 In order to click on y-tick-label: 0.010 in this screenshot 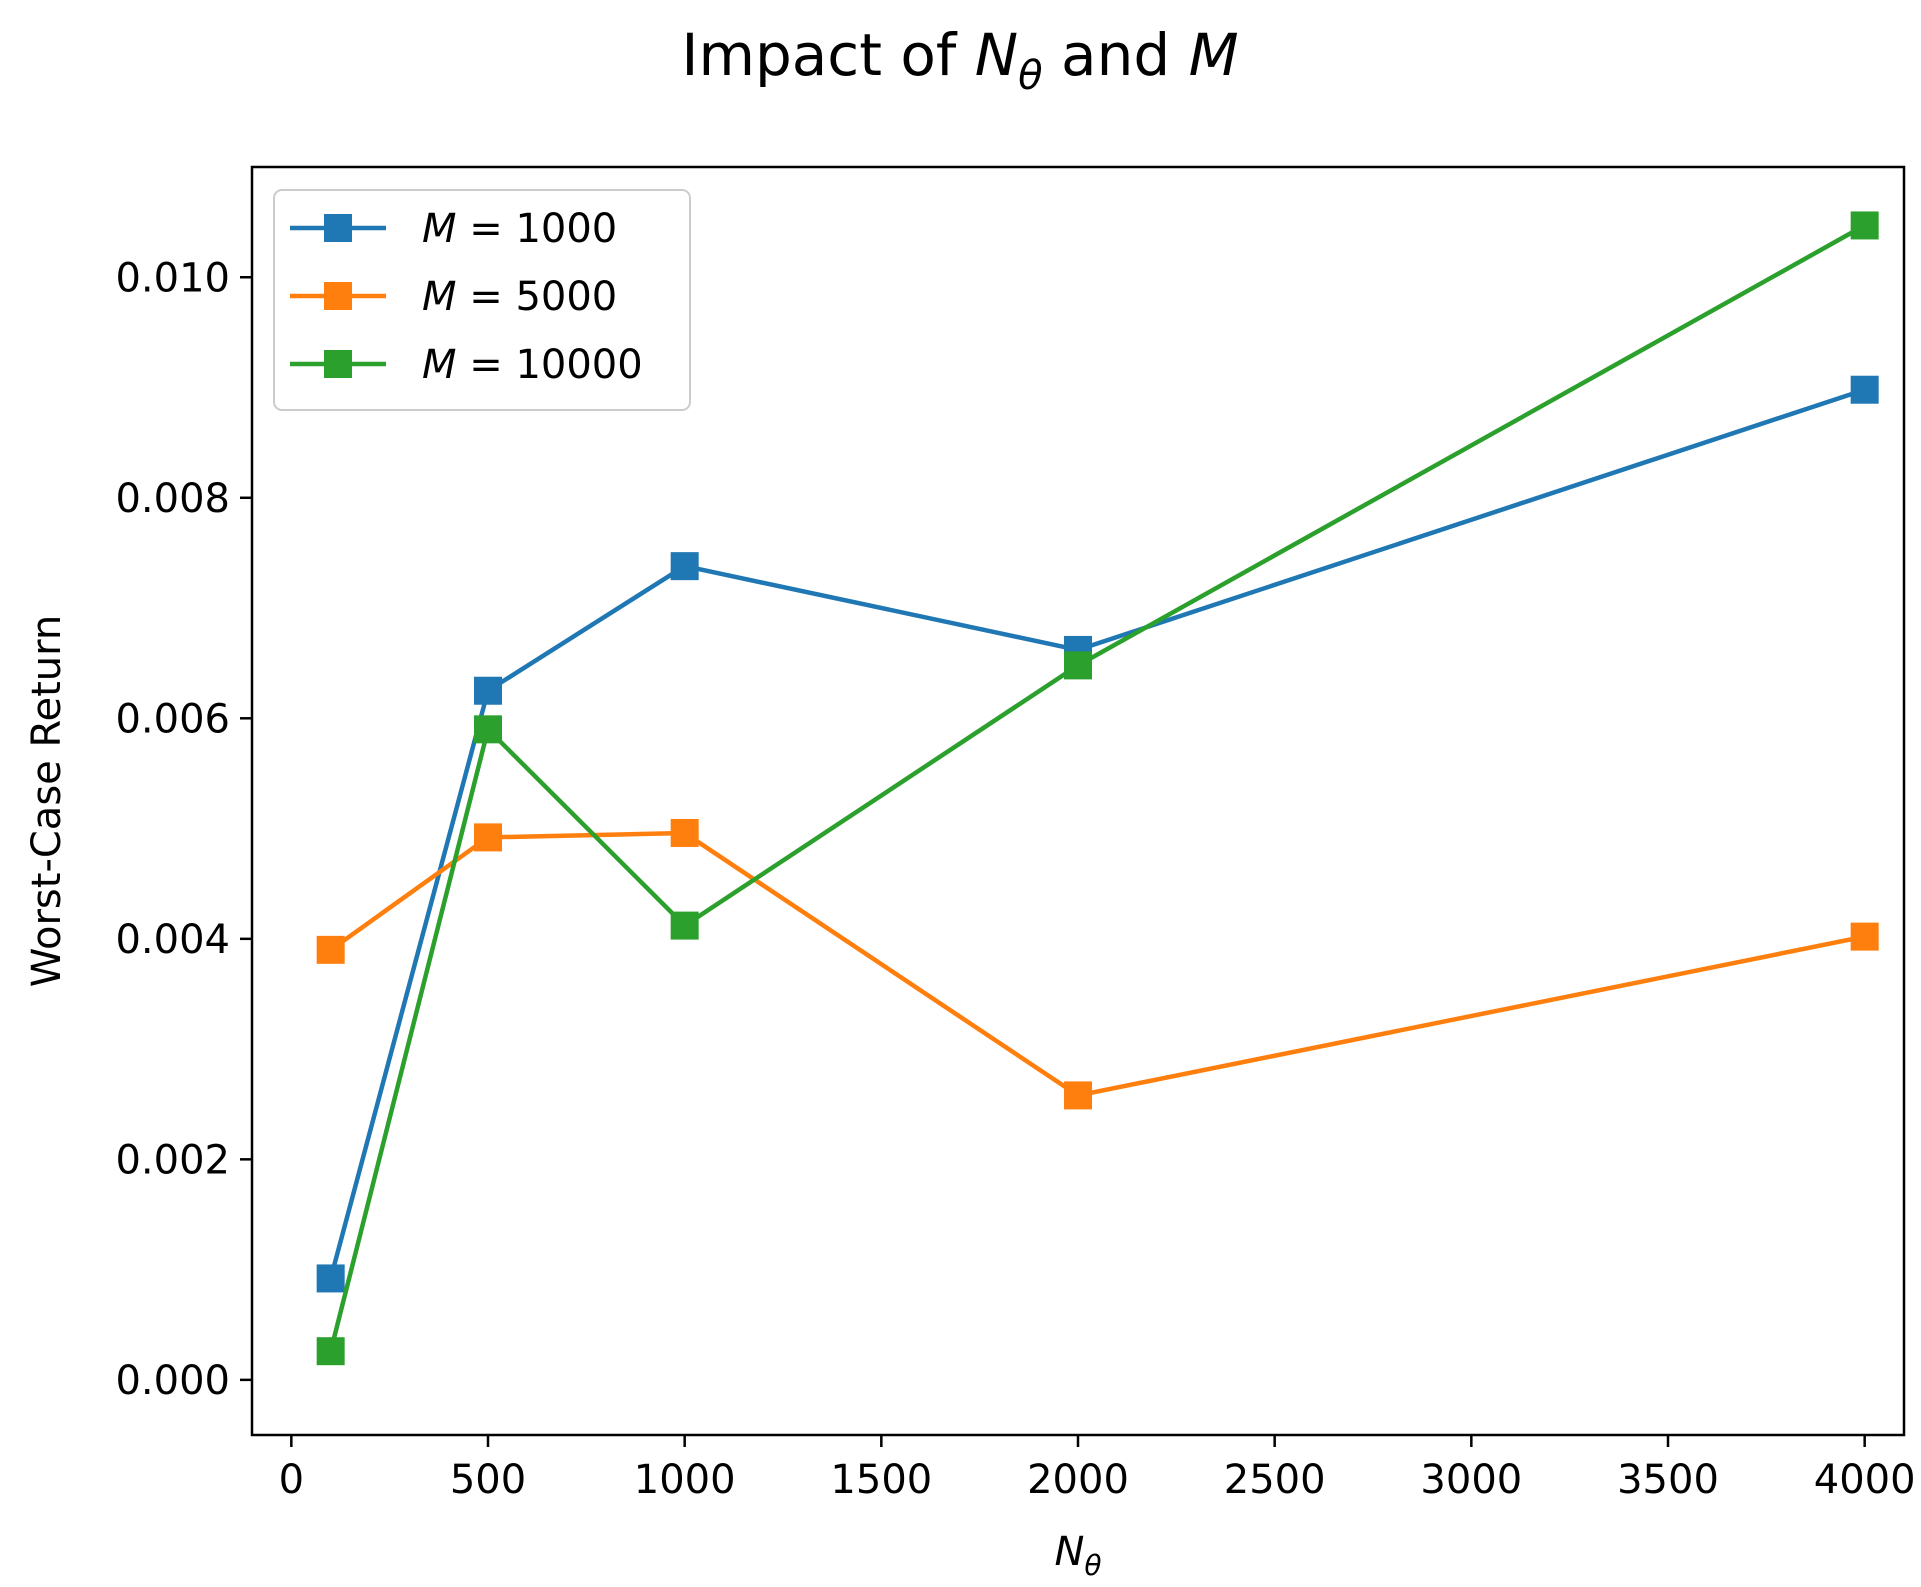, I will do `click(172, 278)`.